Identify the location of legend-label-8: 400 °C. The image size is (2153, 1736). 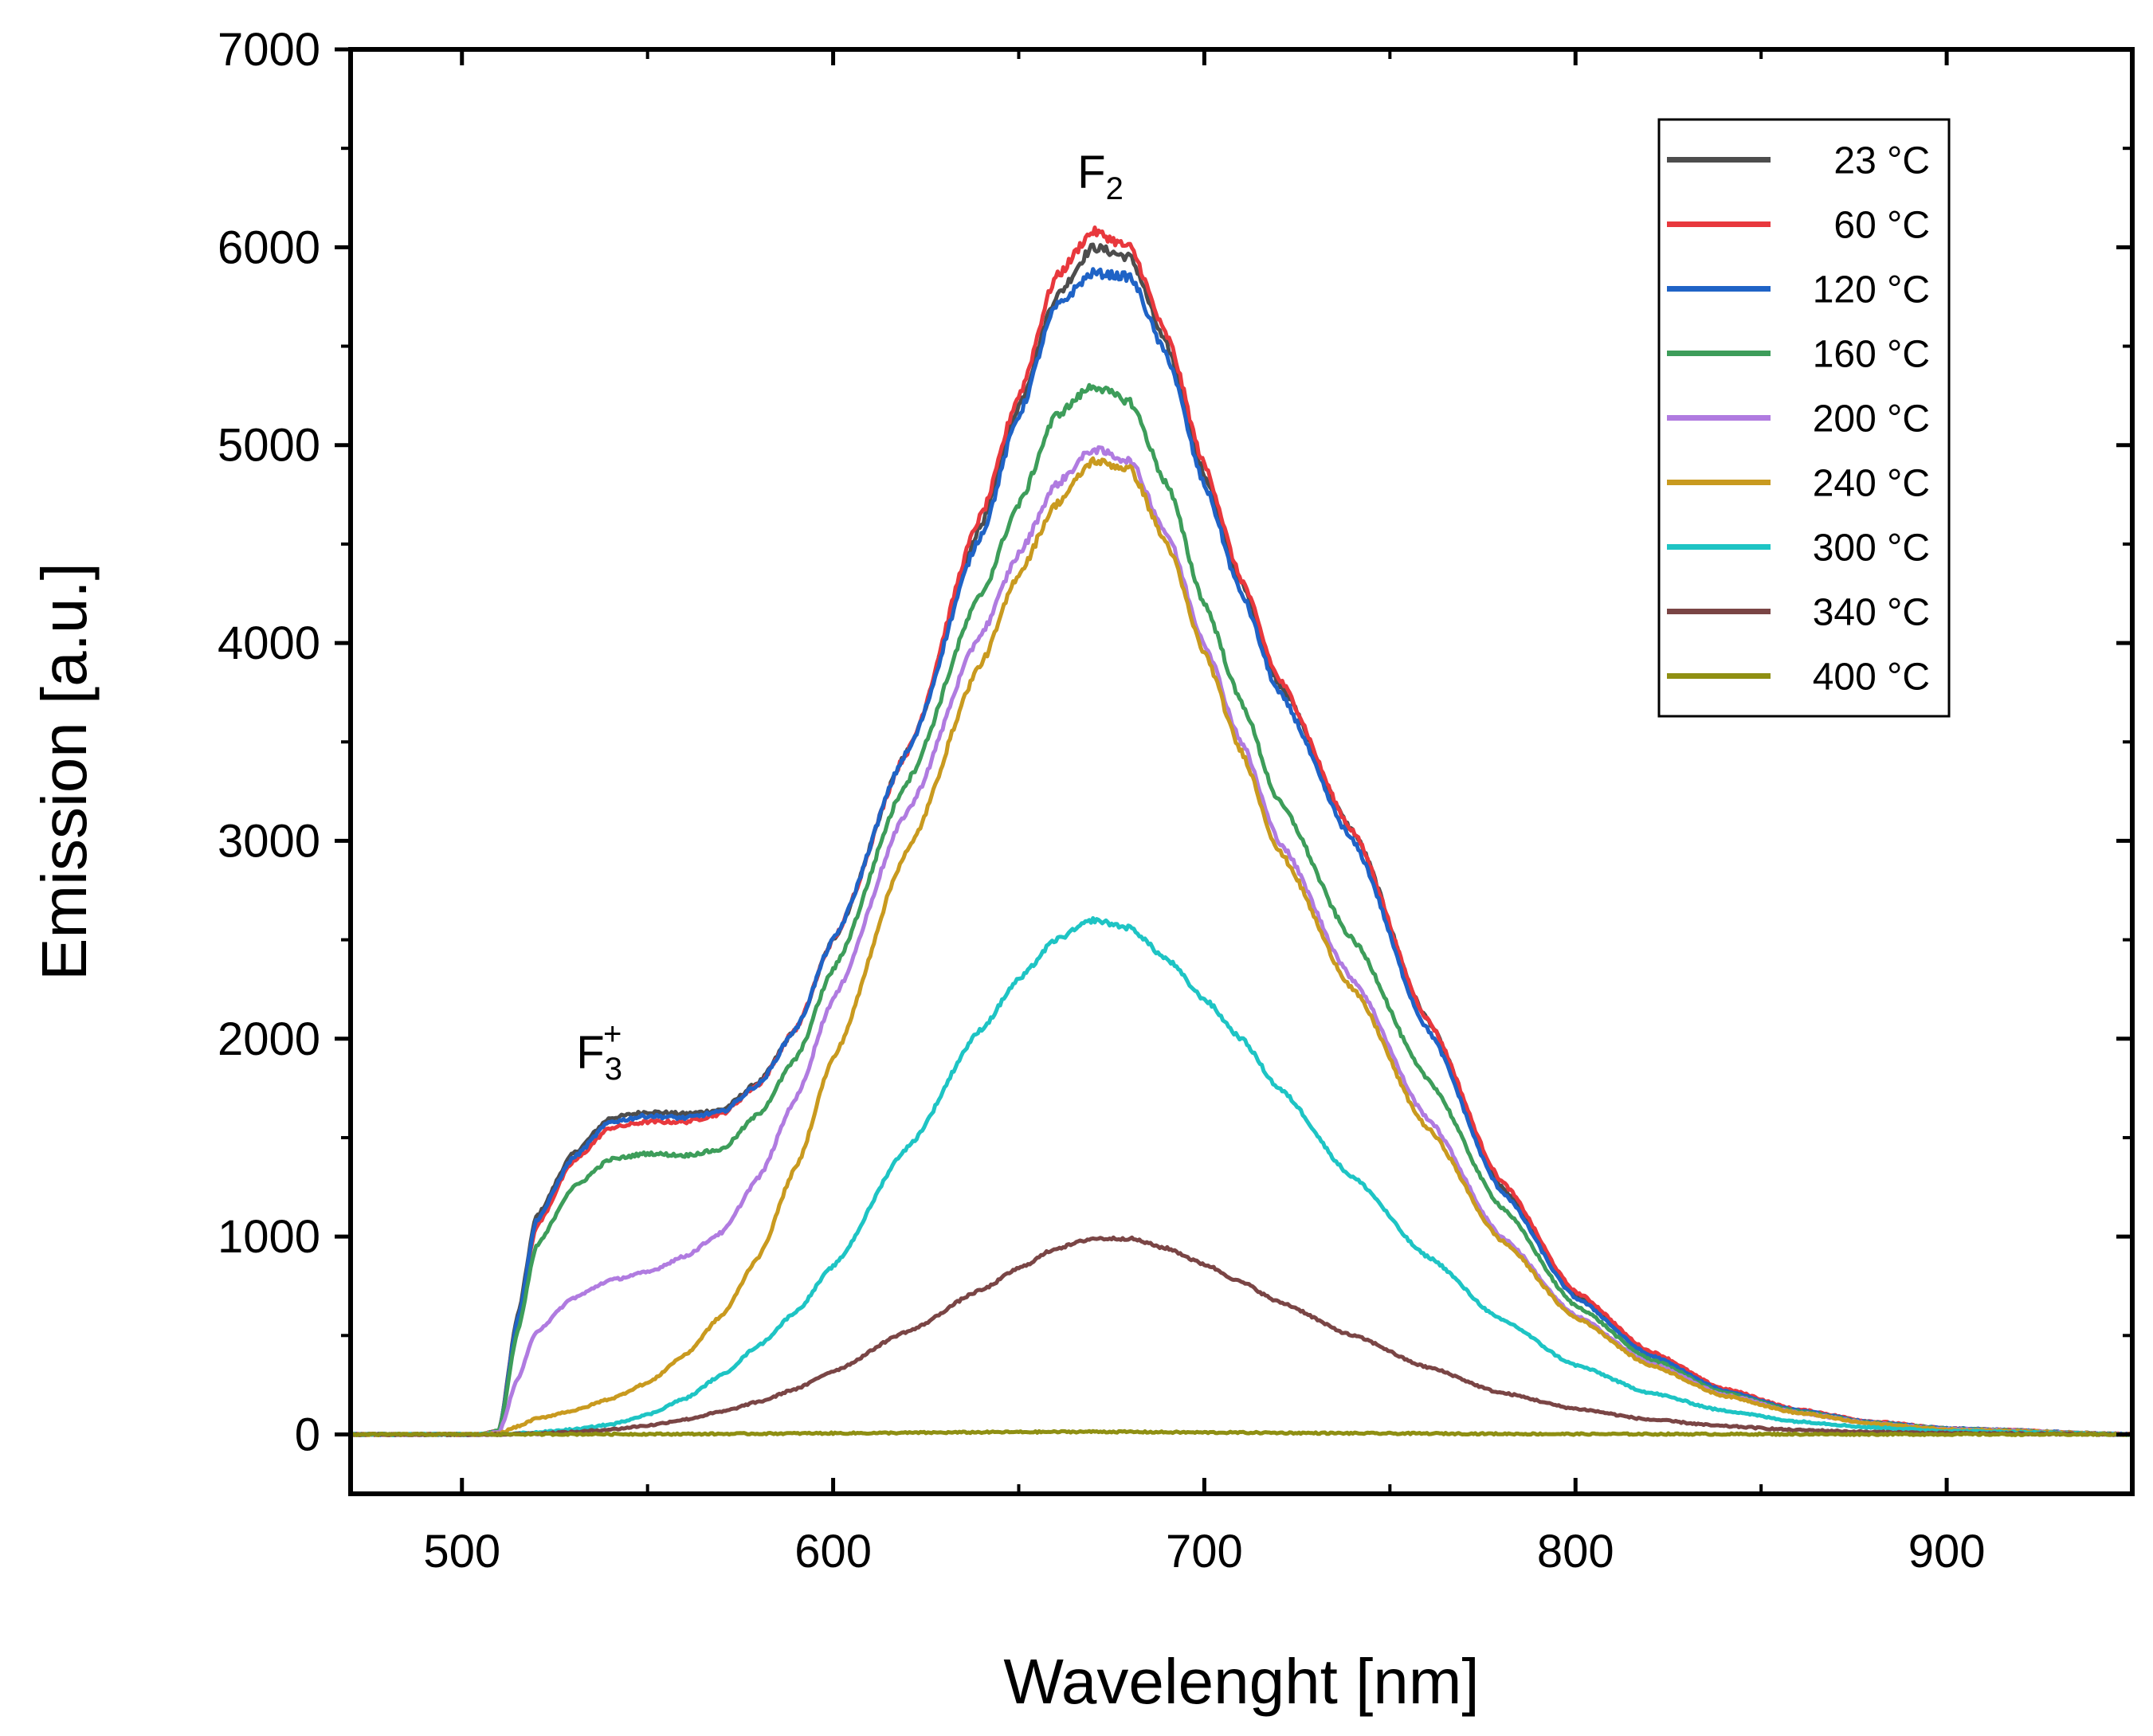
(1871, 677).